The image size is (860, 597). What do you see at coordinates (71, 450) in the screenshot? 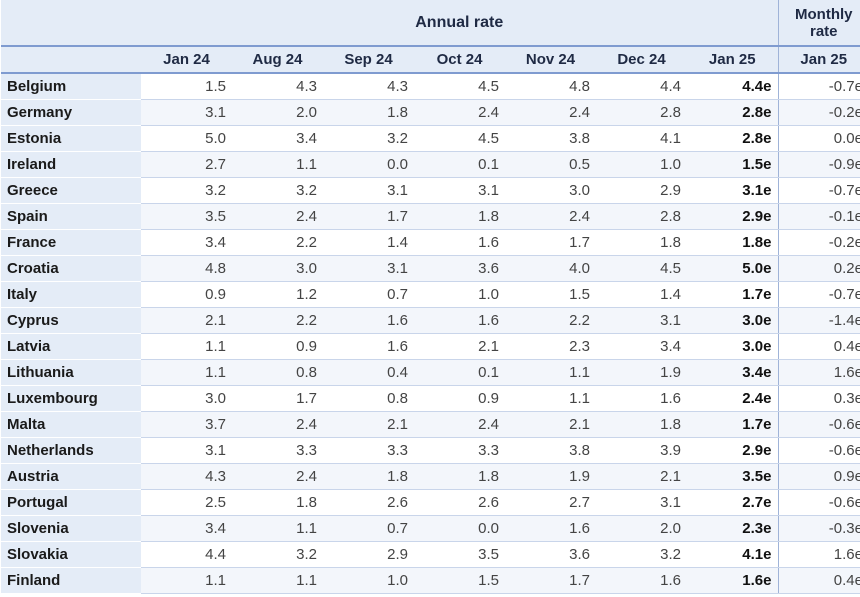
I see `country-cell: Netherlands` at bounding box center [71, 450].